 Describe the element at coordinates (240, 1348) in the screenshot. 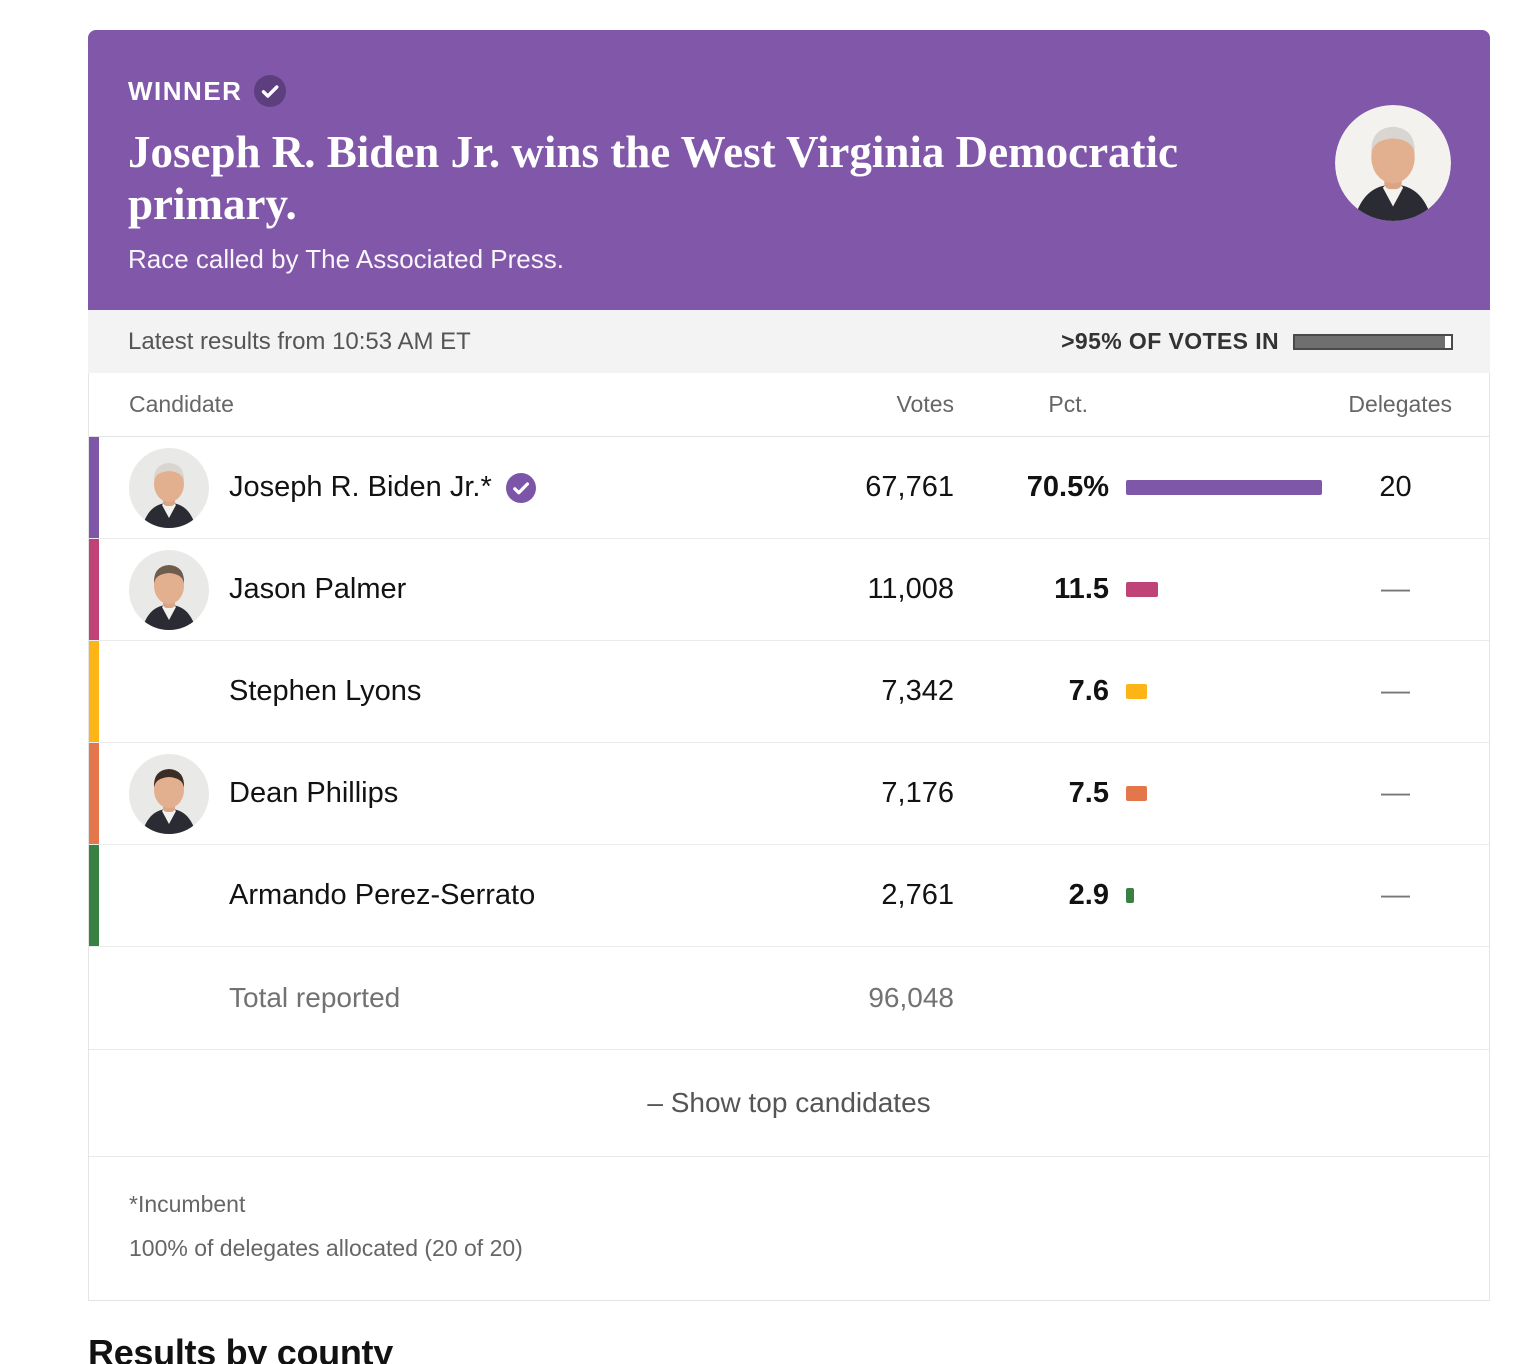

I see `results-by-county-heading: Results by county` at that location.